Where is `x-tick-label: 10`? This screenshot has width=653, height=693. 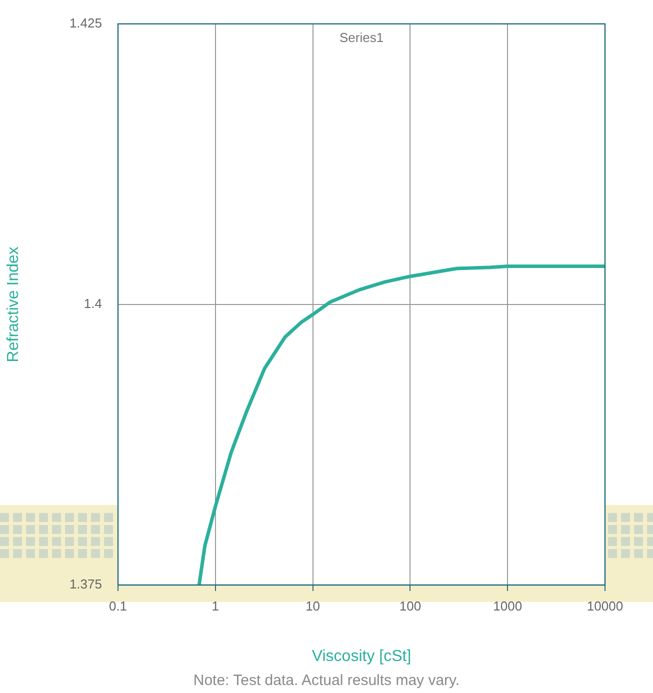 x-tick-label: 10 is located at coordinates (313, 606).